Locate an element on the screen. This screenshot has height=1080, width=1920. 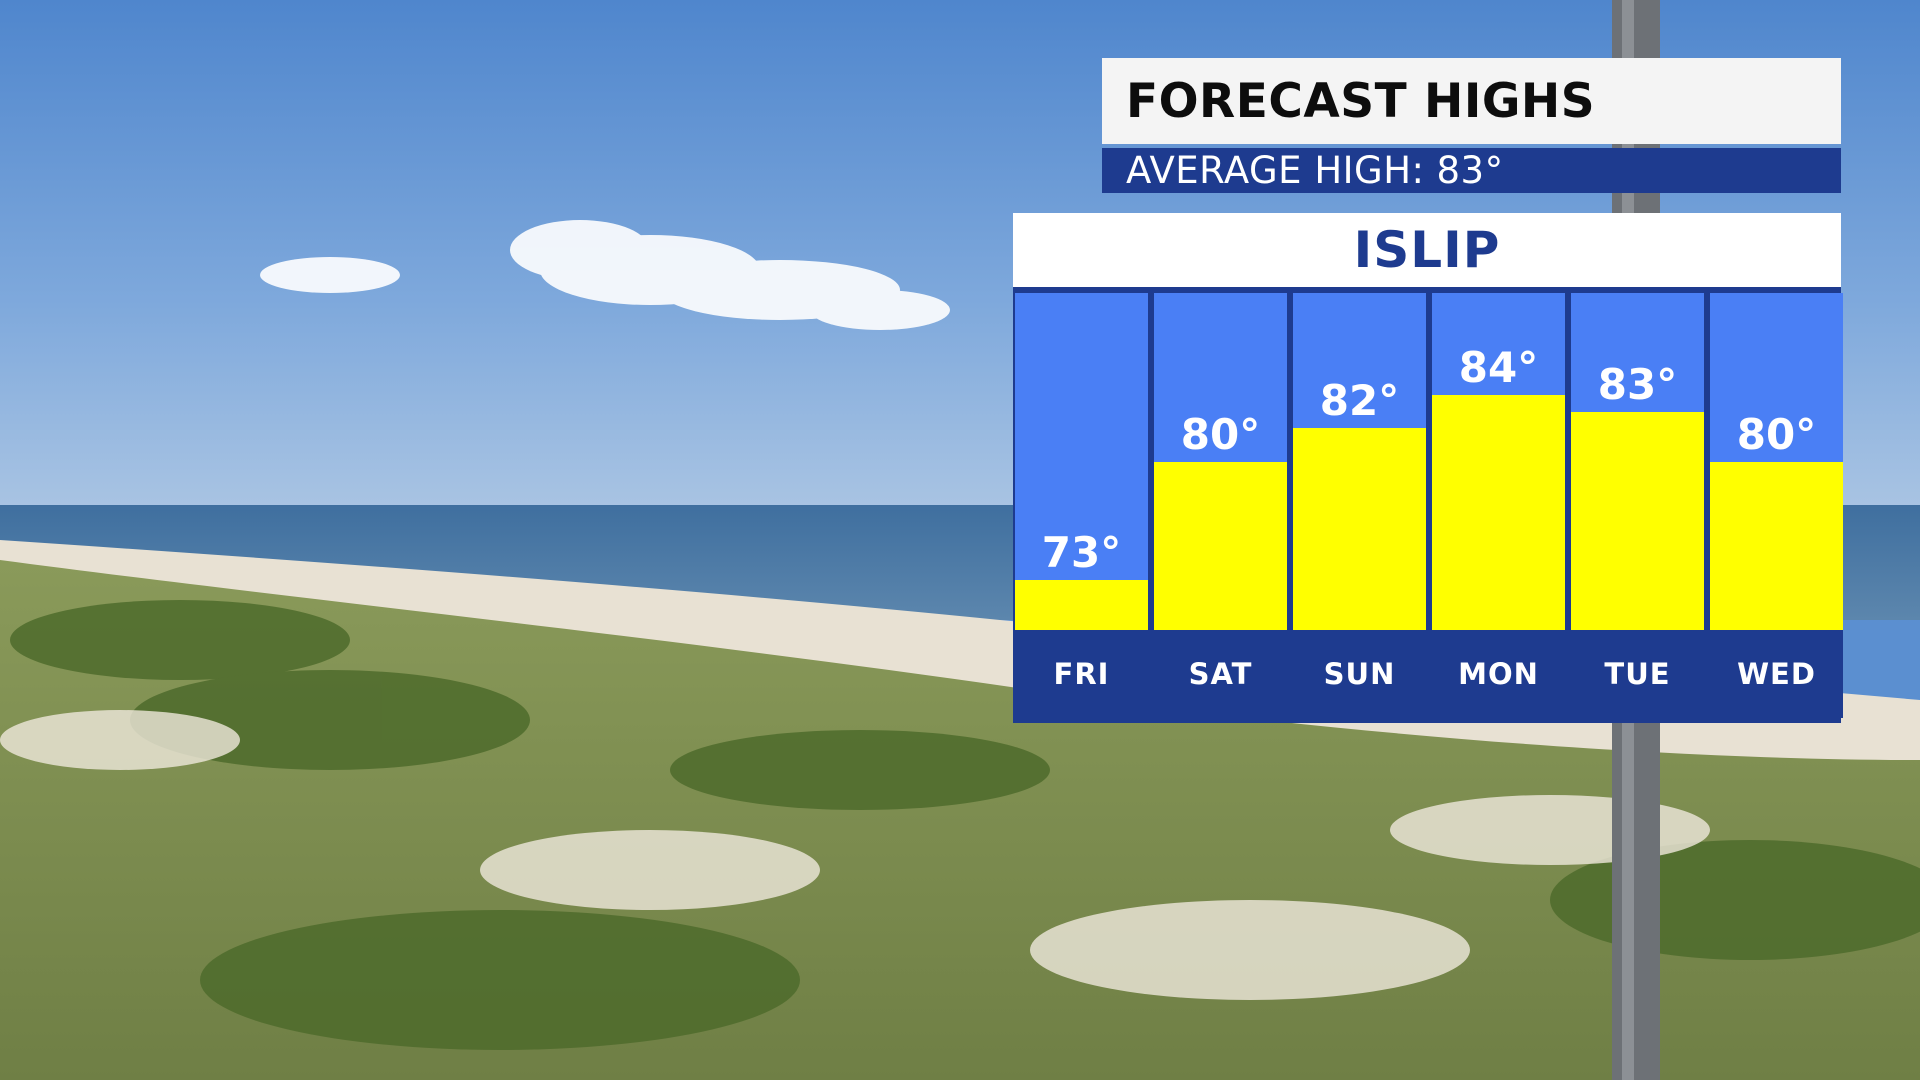
day-label: SUN is located at coordinates (1359, 674).